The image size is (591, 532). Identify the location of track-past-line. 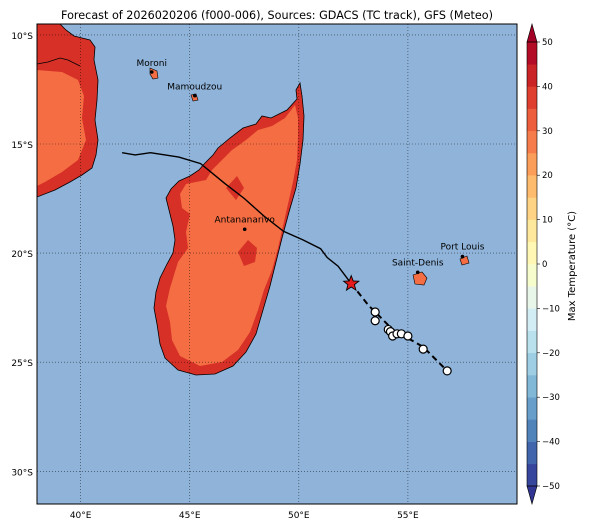
(236, 218).